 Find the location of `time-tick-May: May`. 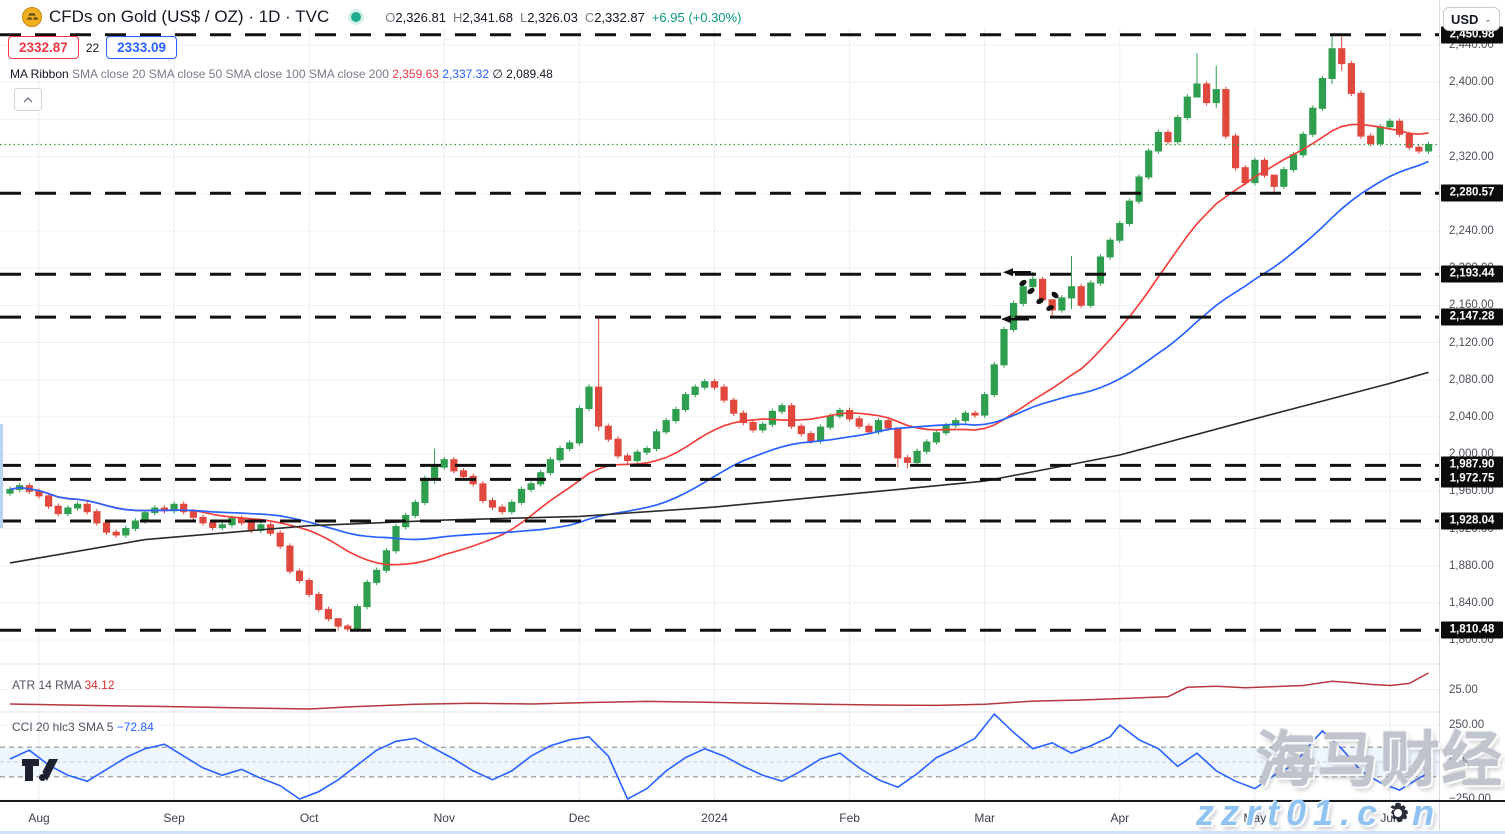

time-tick-May: May is located at coordinates (1255, 818).